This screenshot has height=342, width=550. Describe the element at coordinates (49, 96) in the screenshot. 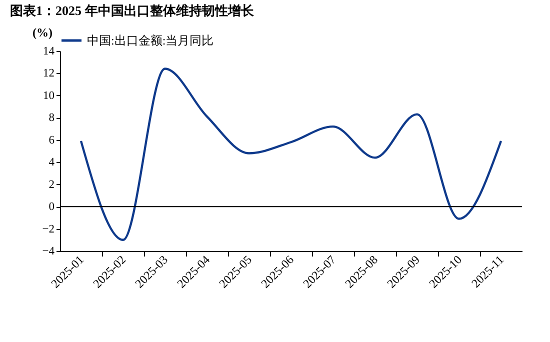

I see `y-tick-label: 10` at that location.